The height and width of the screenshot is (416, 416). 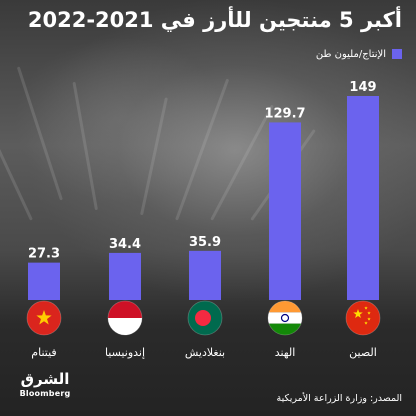 I want to click on value-label-india: 129.7, so click(x=284, y=113).